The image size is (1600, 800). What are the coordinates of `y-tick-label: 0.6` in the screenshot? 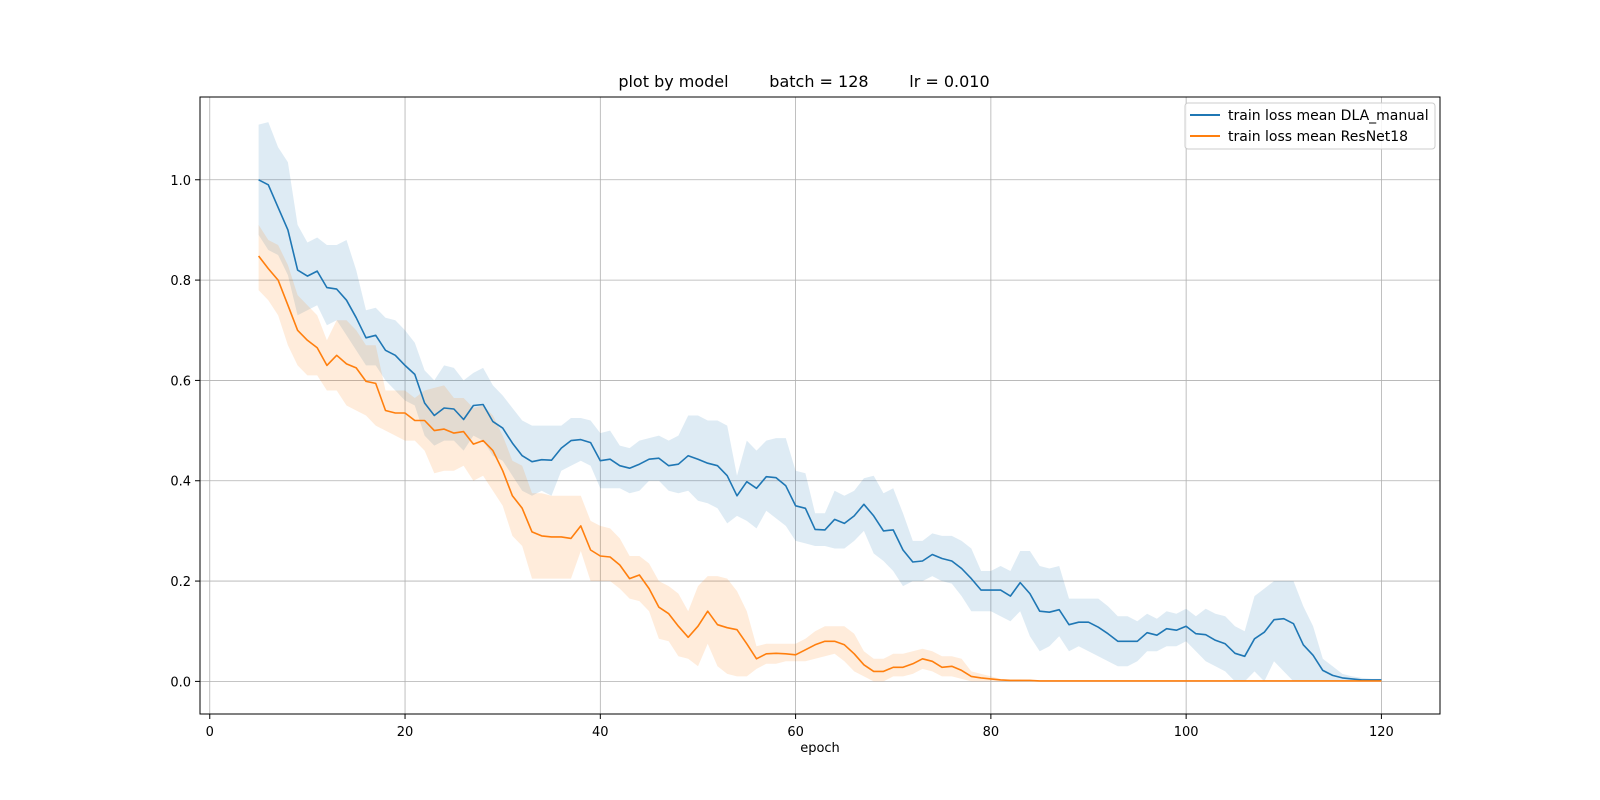 It's located at (180, 381).